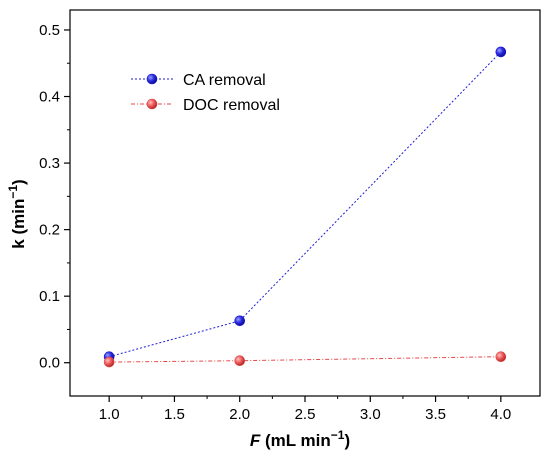 This screenshot has height=460, width=550. I want to click on y-axis-title-close: ), so click(18, 182).